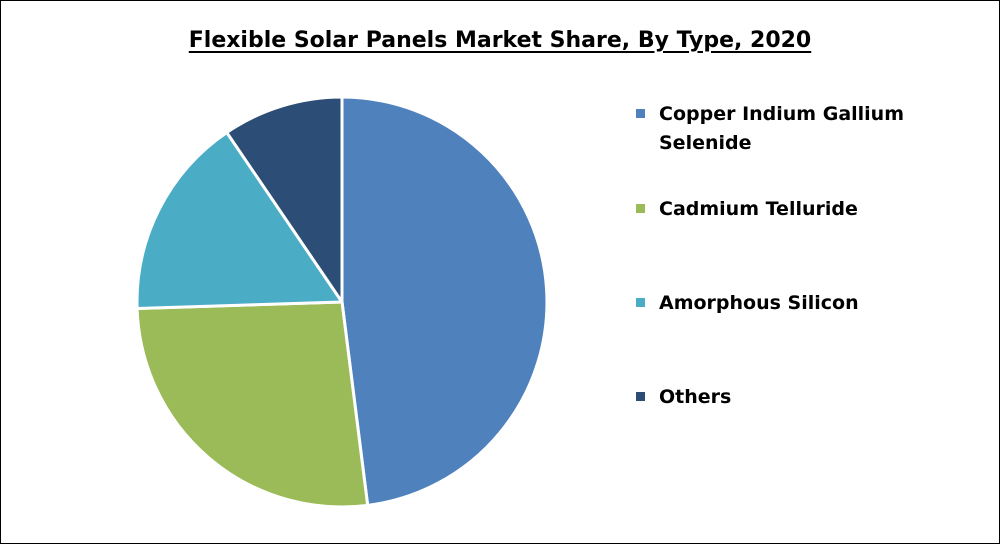 The image size is (1000, 544). I want to click on legend-item-cigs: Copper Indium Gallium Selenide, so click(777, 129).